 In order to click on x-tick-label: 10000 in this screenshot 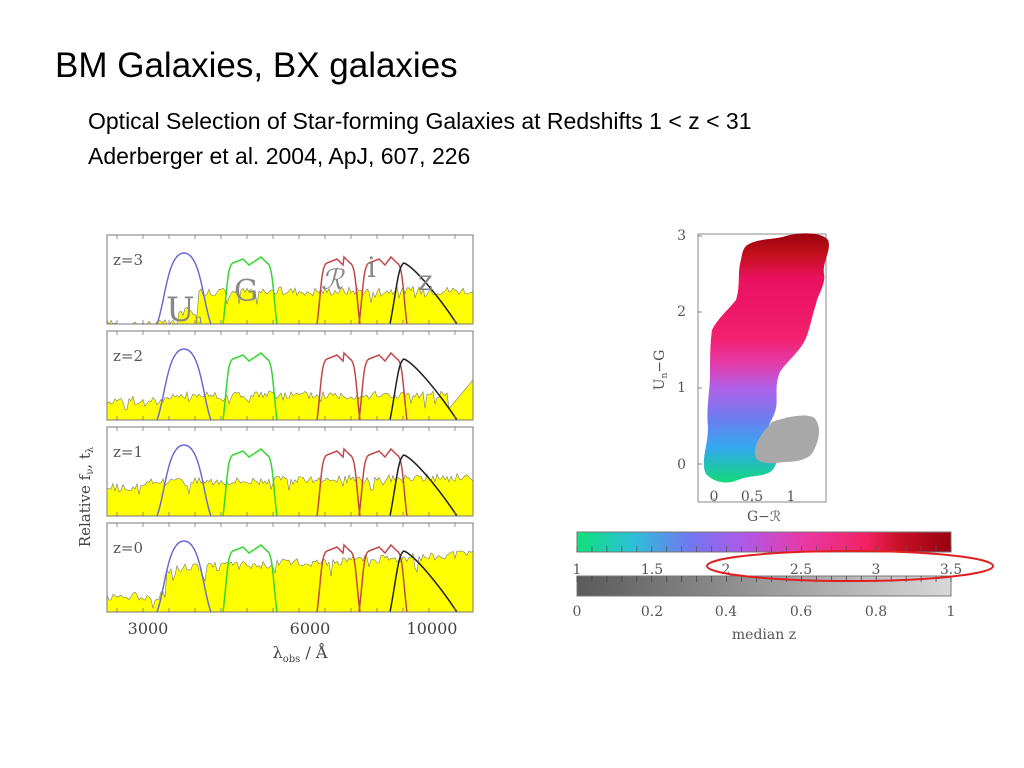, I will do `click(432, 628)`.